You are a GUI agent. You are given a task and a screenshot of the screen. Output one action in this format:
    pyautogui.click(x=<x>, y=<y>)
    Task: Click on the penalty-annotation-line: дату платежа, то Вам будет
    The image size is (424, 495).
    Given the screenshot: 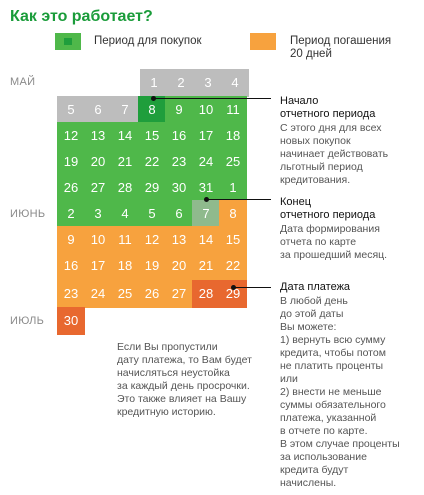 What is the action you would take?
    pyautogui.click(x=184, y=360)
    